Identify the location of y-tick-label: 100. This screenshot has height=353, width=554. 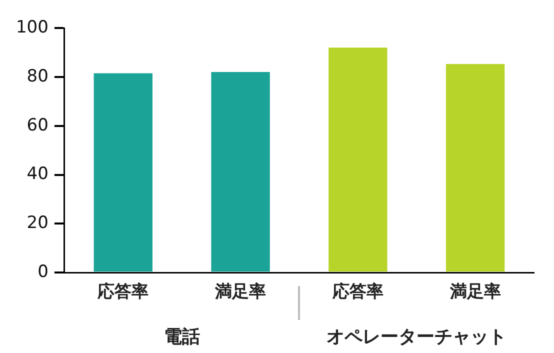
(32, 27).